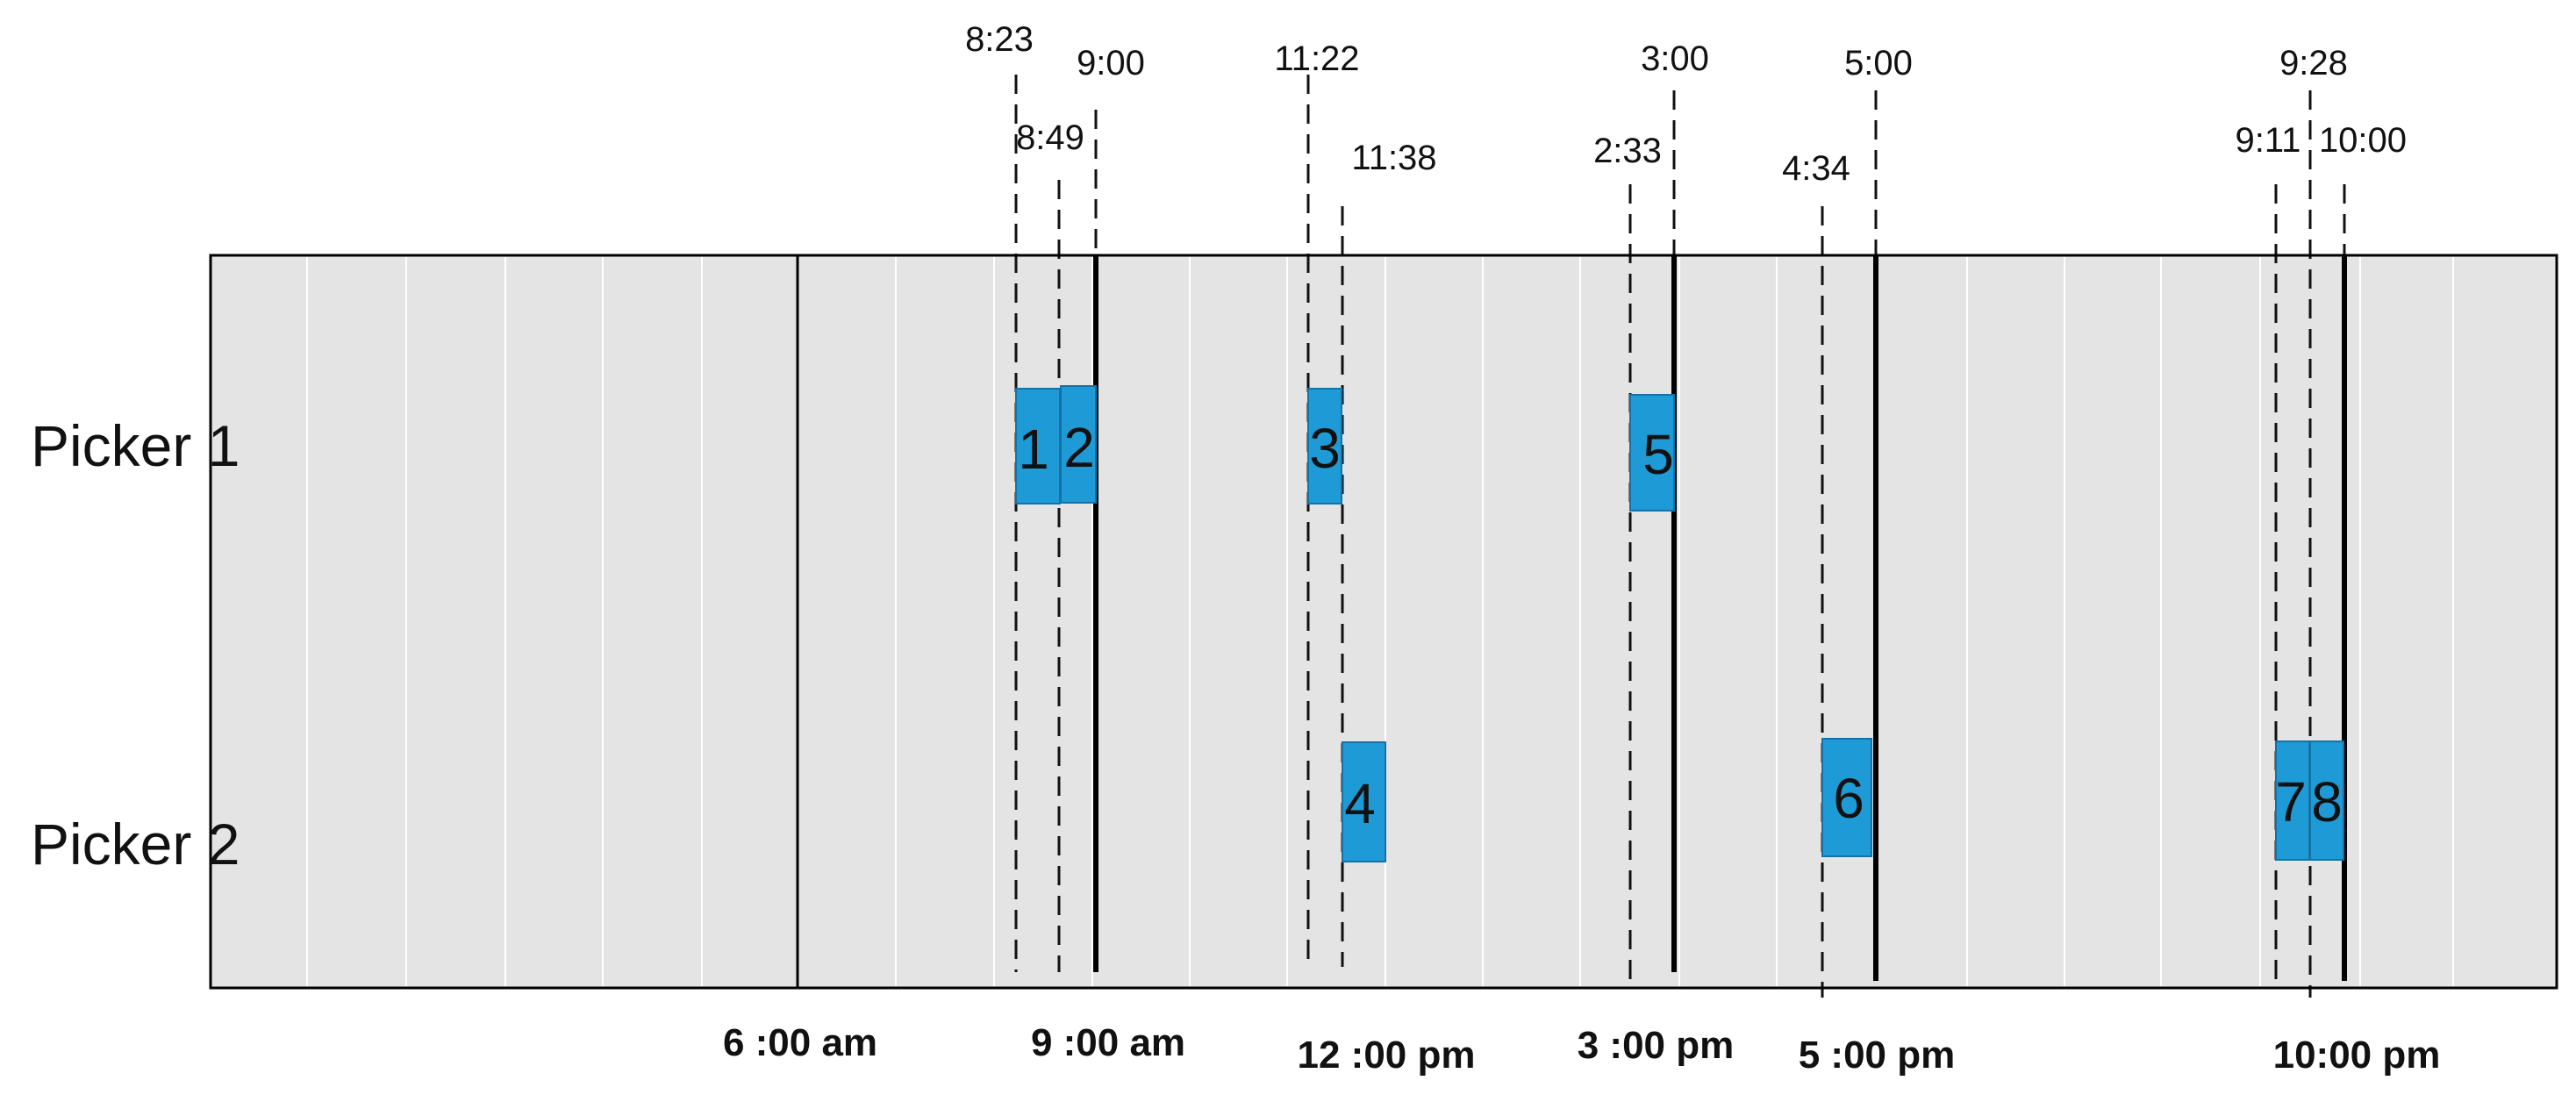 The height and width of the screenshot is (1109, 2576). What do you see at coordinates (135, 844) in the screenshot?
I see `row-label-picker-2: Picker 2` at bounding box center [135, 844].